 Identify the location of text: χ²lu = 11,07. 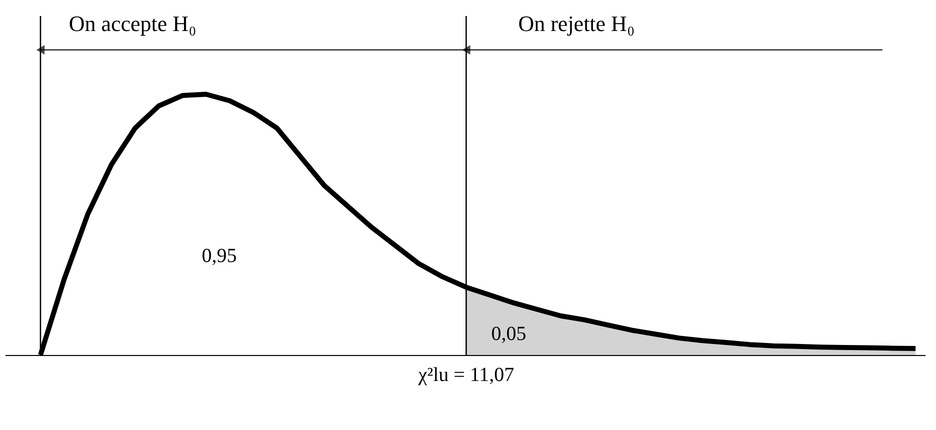
(465, 375).